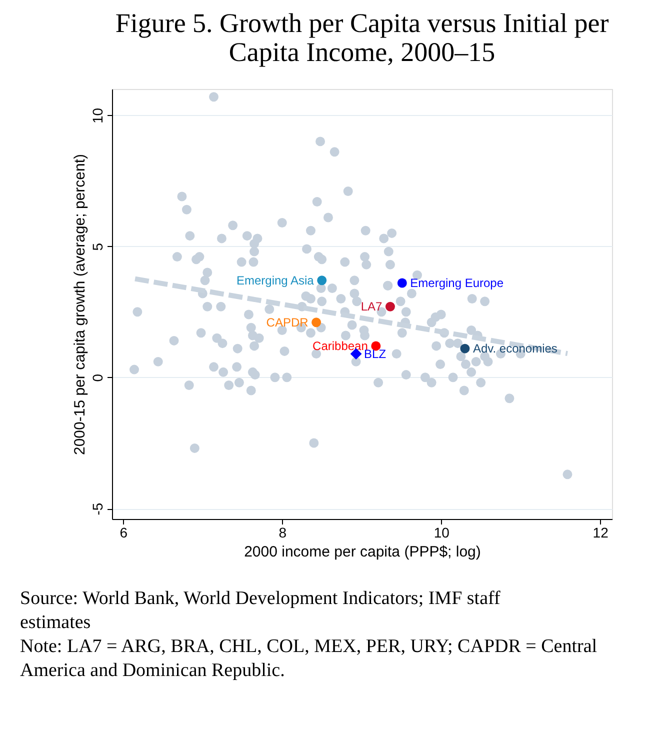 Image resolution: width=670 pixels, height=756 pixels. What do you see at coordinates (362, 552) in the screenshot?
I see `x-axis-title: 2000 income per capita (PPP$; log)` at bounding box center [362, 552].